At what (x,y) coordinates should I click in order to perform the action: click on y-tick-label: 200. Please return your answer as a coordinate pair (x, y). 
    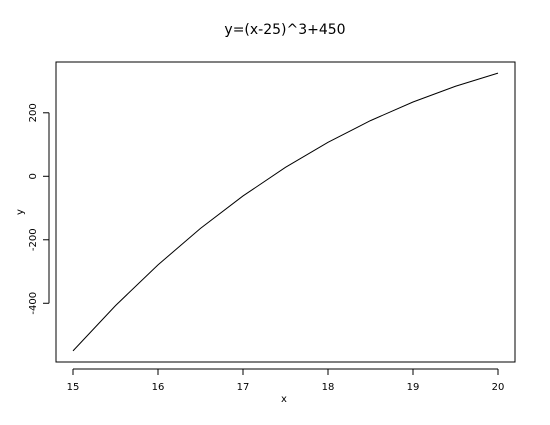
    Looking at the image, I should click on (33, 112).